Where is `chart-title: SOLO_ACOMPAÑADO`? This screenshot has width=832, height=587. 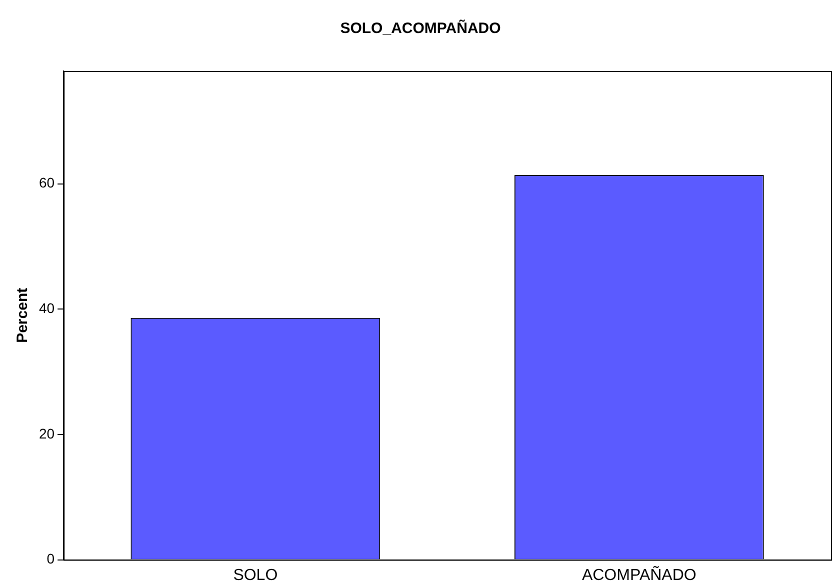 chart-title: SOLO_ACOMPAÑADO is located at coordinates (421, 28).